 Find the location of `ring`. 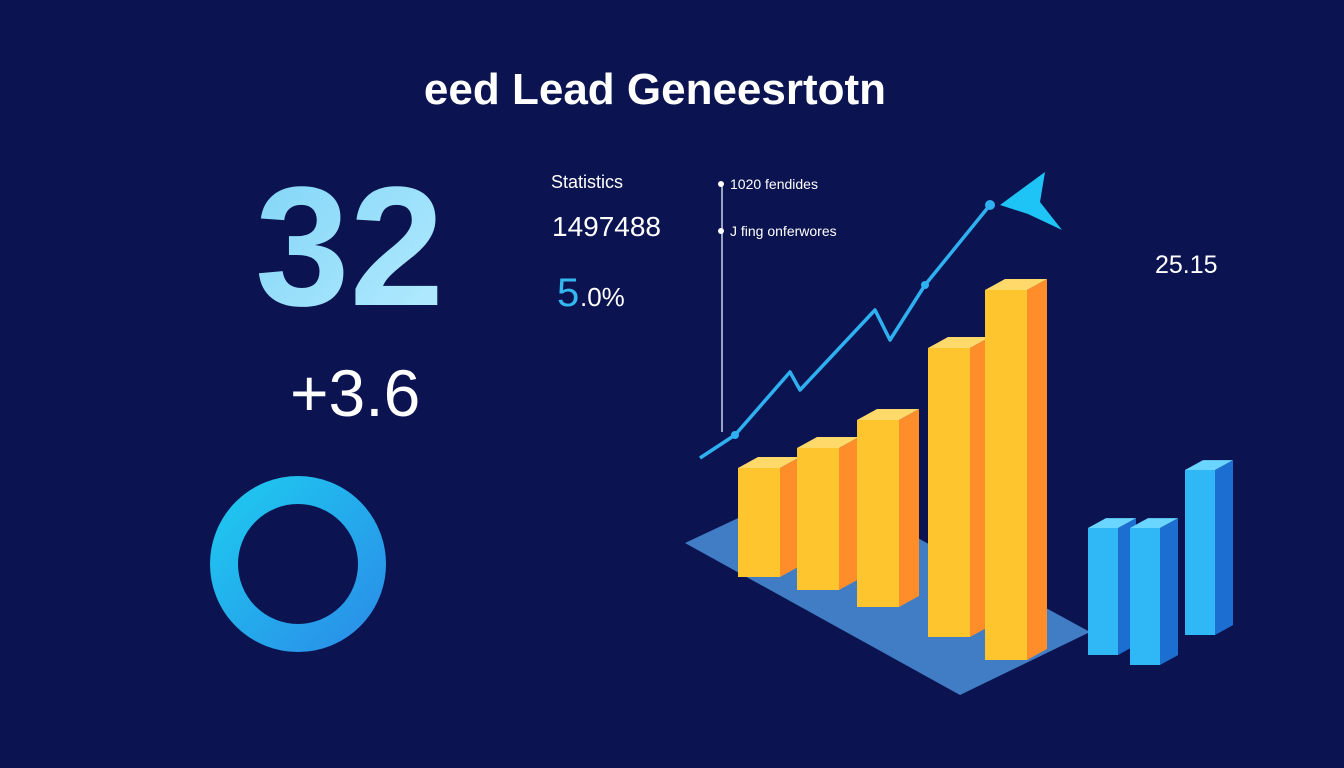

ring is located at coordinates (298, 564).